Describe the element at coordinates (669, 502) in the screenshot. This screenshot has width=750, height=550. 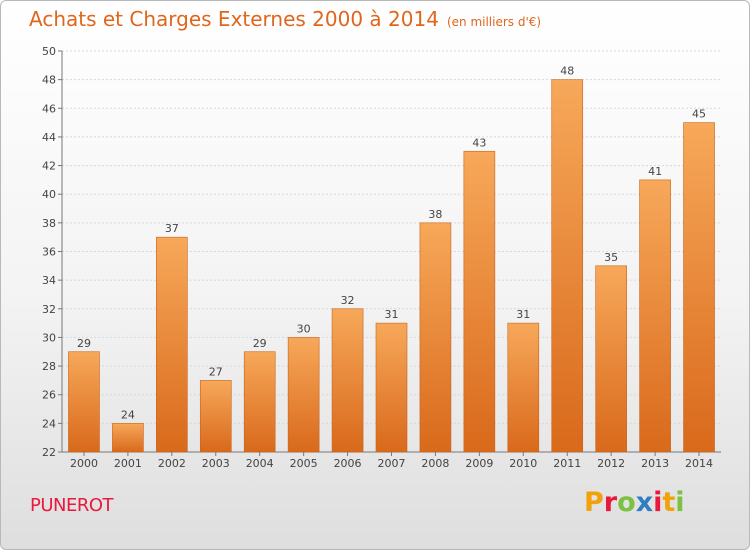
I see `brand-letter: t` at that location.